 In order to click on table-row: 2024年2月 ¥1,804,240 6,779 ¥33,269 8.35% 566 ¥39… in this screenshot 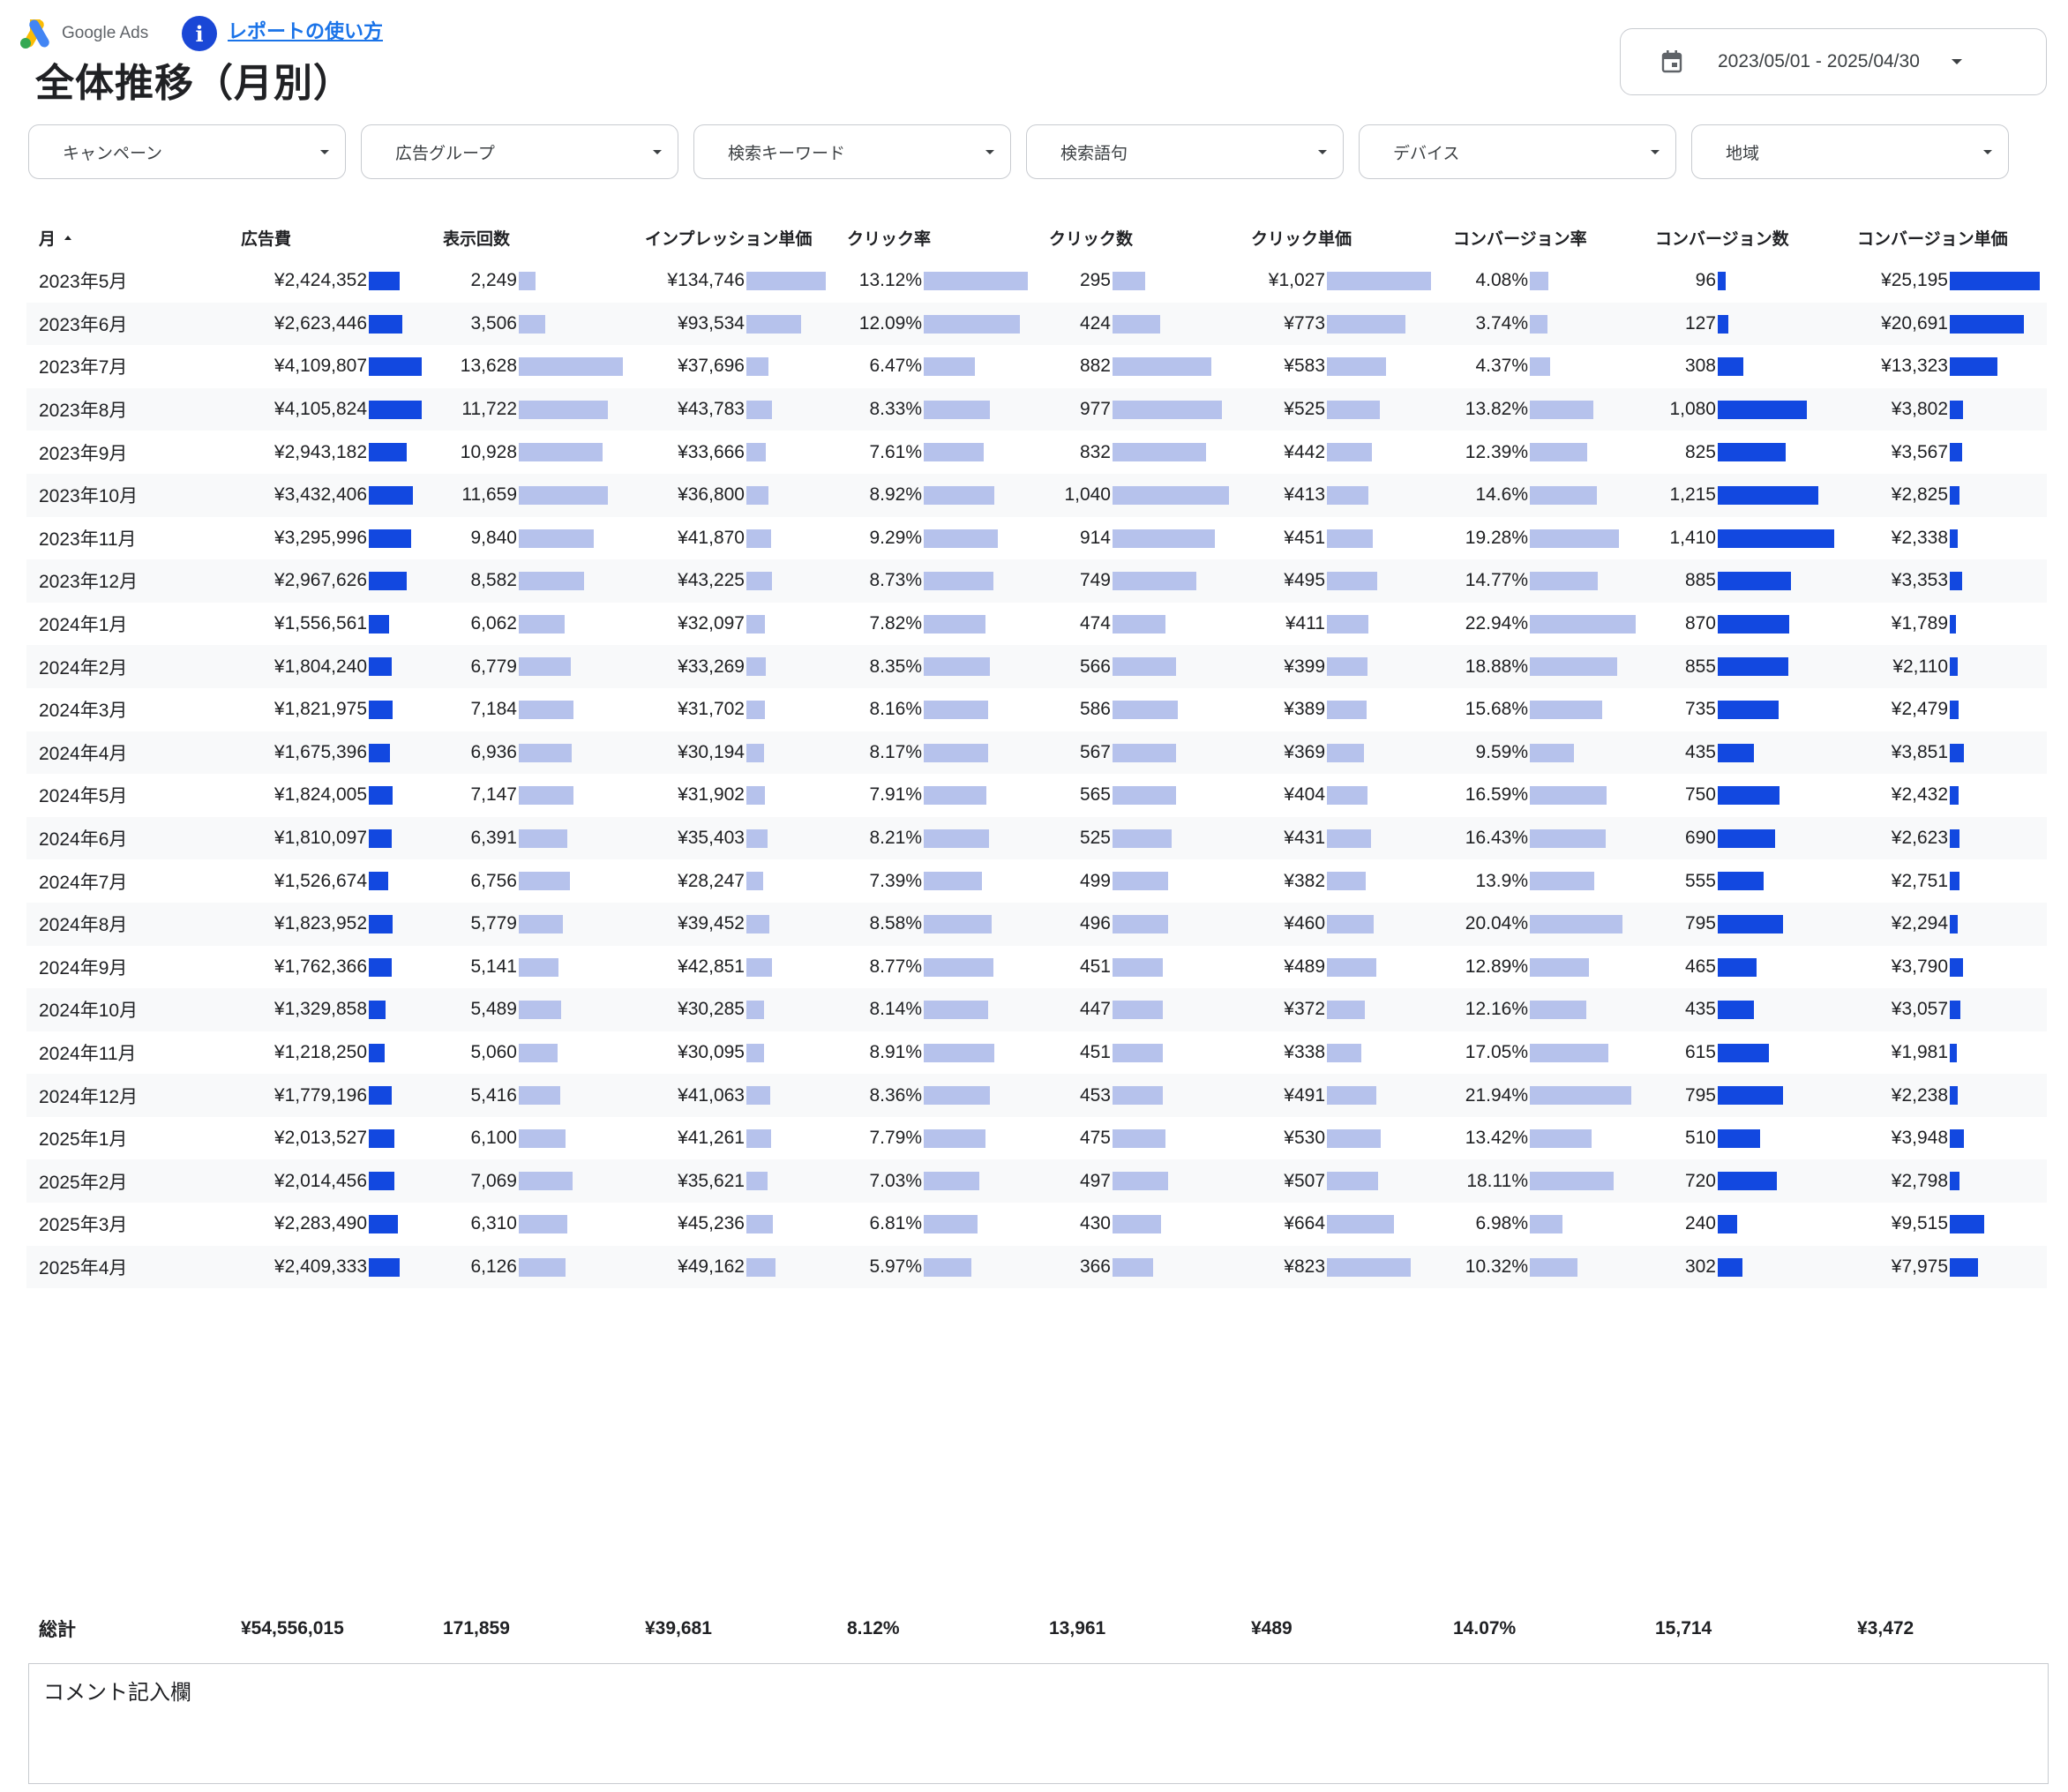, I will do `click(1036, 666)`.